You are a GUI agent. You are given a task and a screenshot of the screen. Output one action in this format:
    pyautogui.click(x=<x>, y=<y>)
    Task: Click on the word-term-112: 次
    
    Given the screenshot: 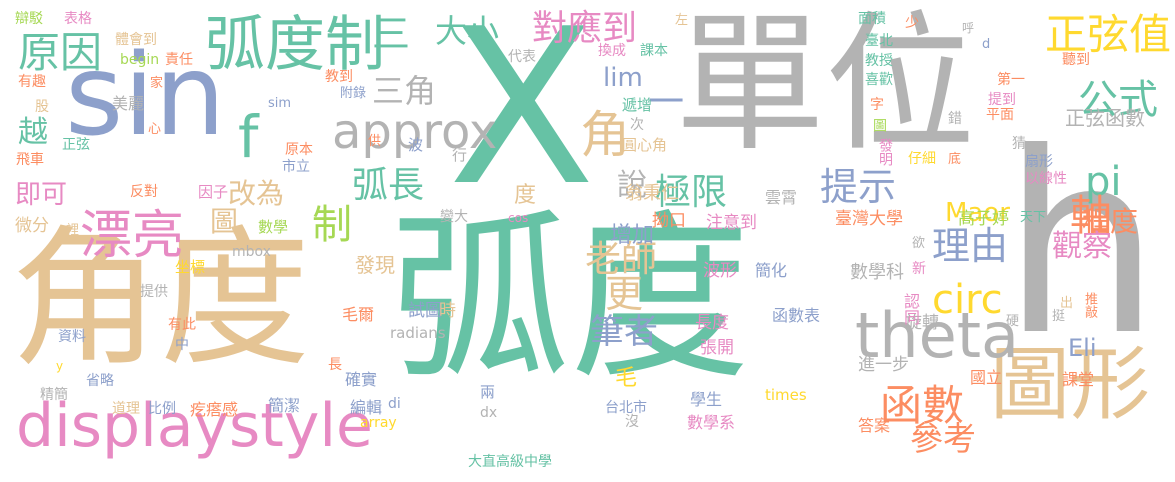 What is the action you would take?
    pyautogui.click(x=637, y=125)
    